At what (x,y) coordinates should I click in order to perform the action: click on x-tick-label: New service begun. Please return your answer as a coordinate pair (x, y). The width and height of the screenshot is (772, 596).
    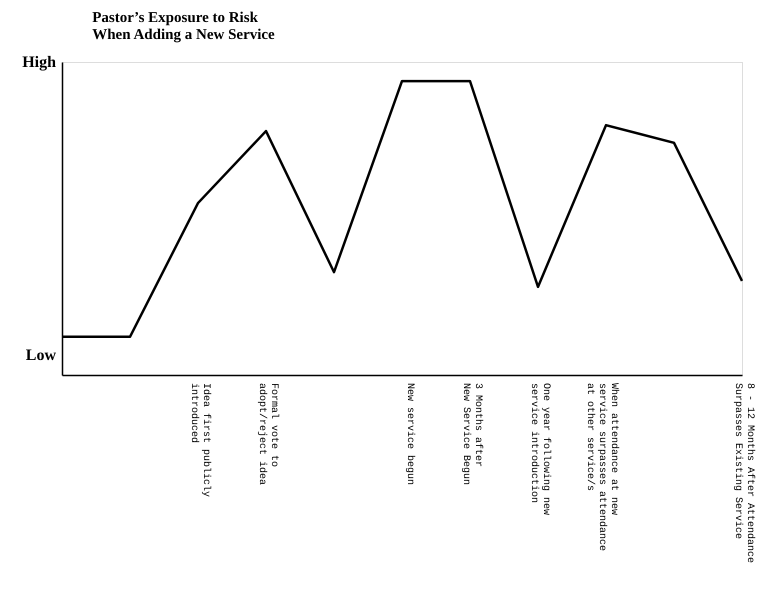
    Looking at the image, I should click on (410, 434).